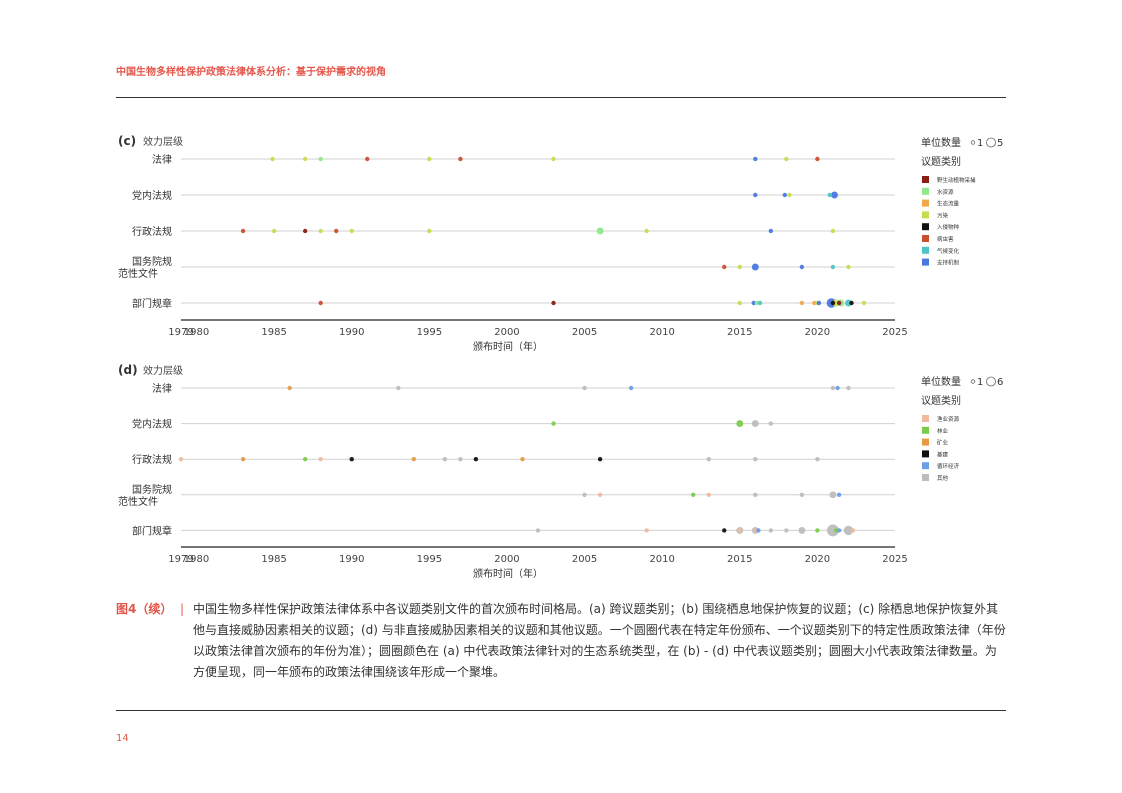 The width and height of the screenshot is (1122, 793). I want to click on row-label: 部门规章, so click(152, 303).